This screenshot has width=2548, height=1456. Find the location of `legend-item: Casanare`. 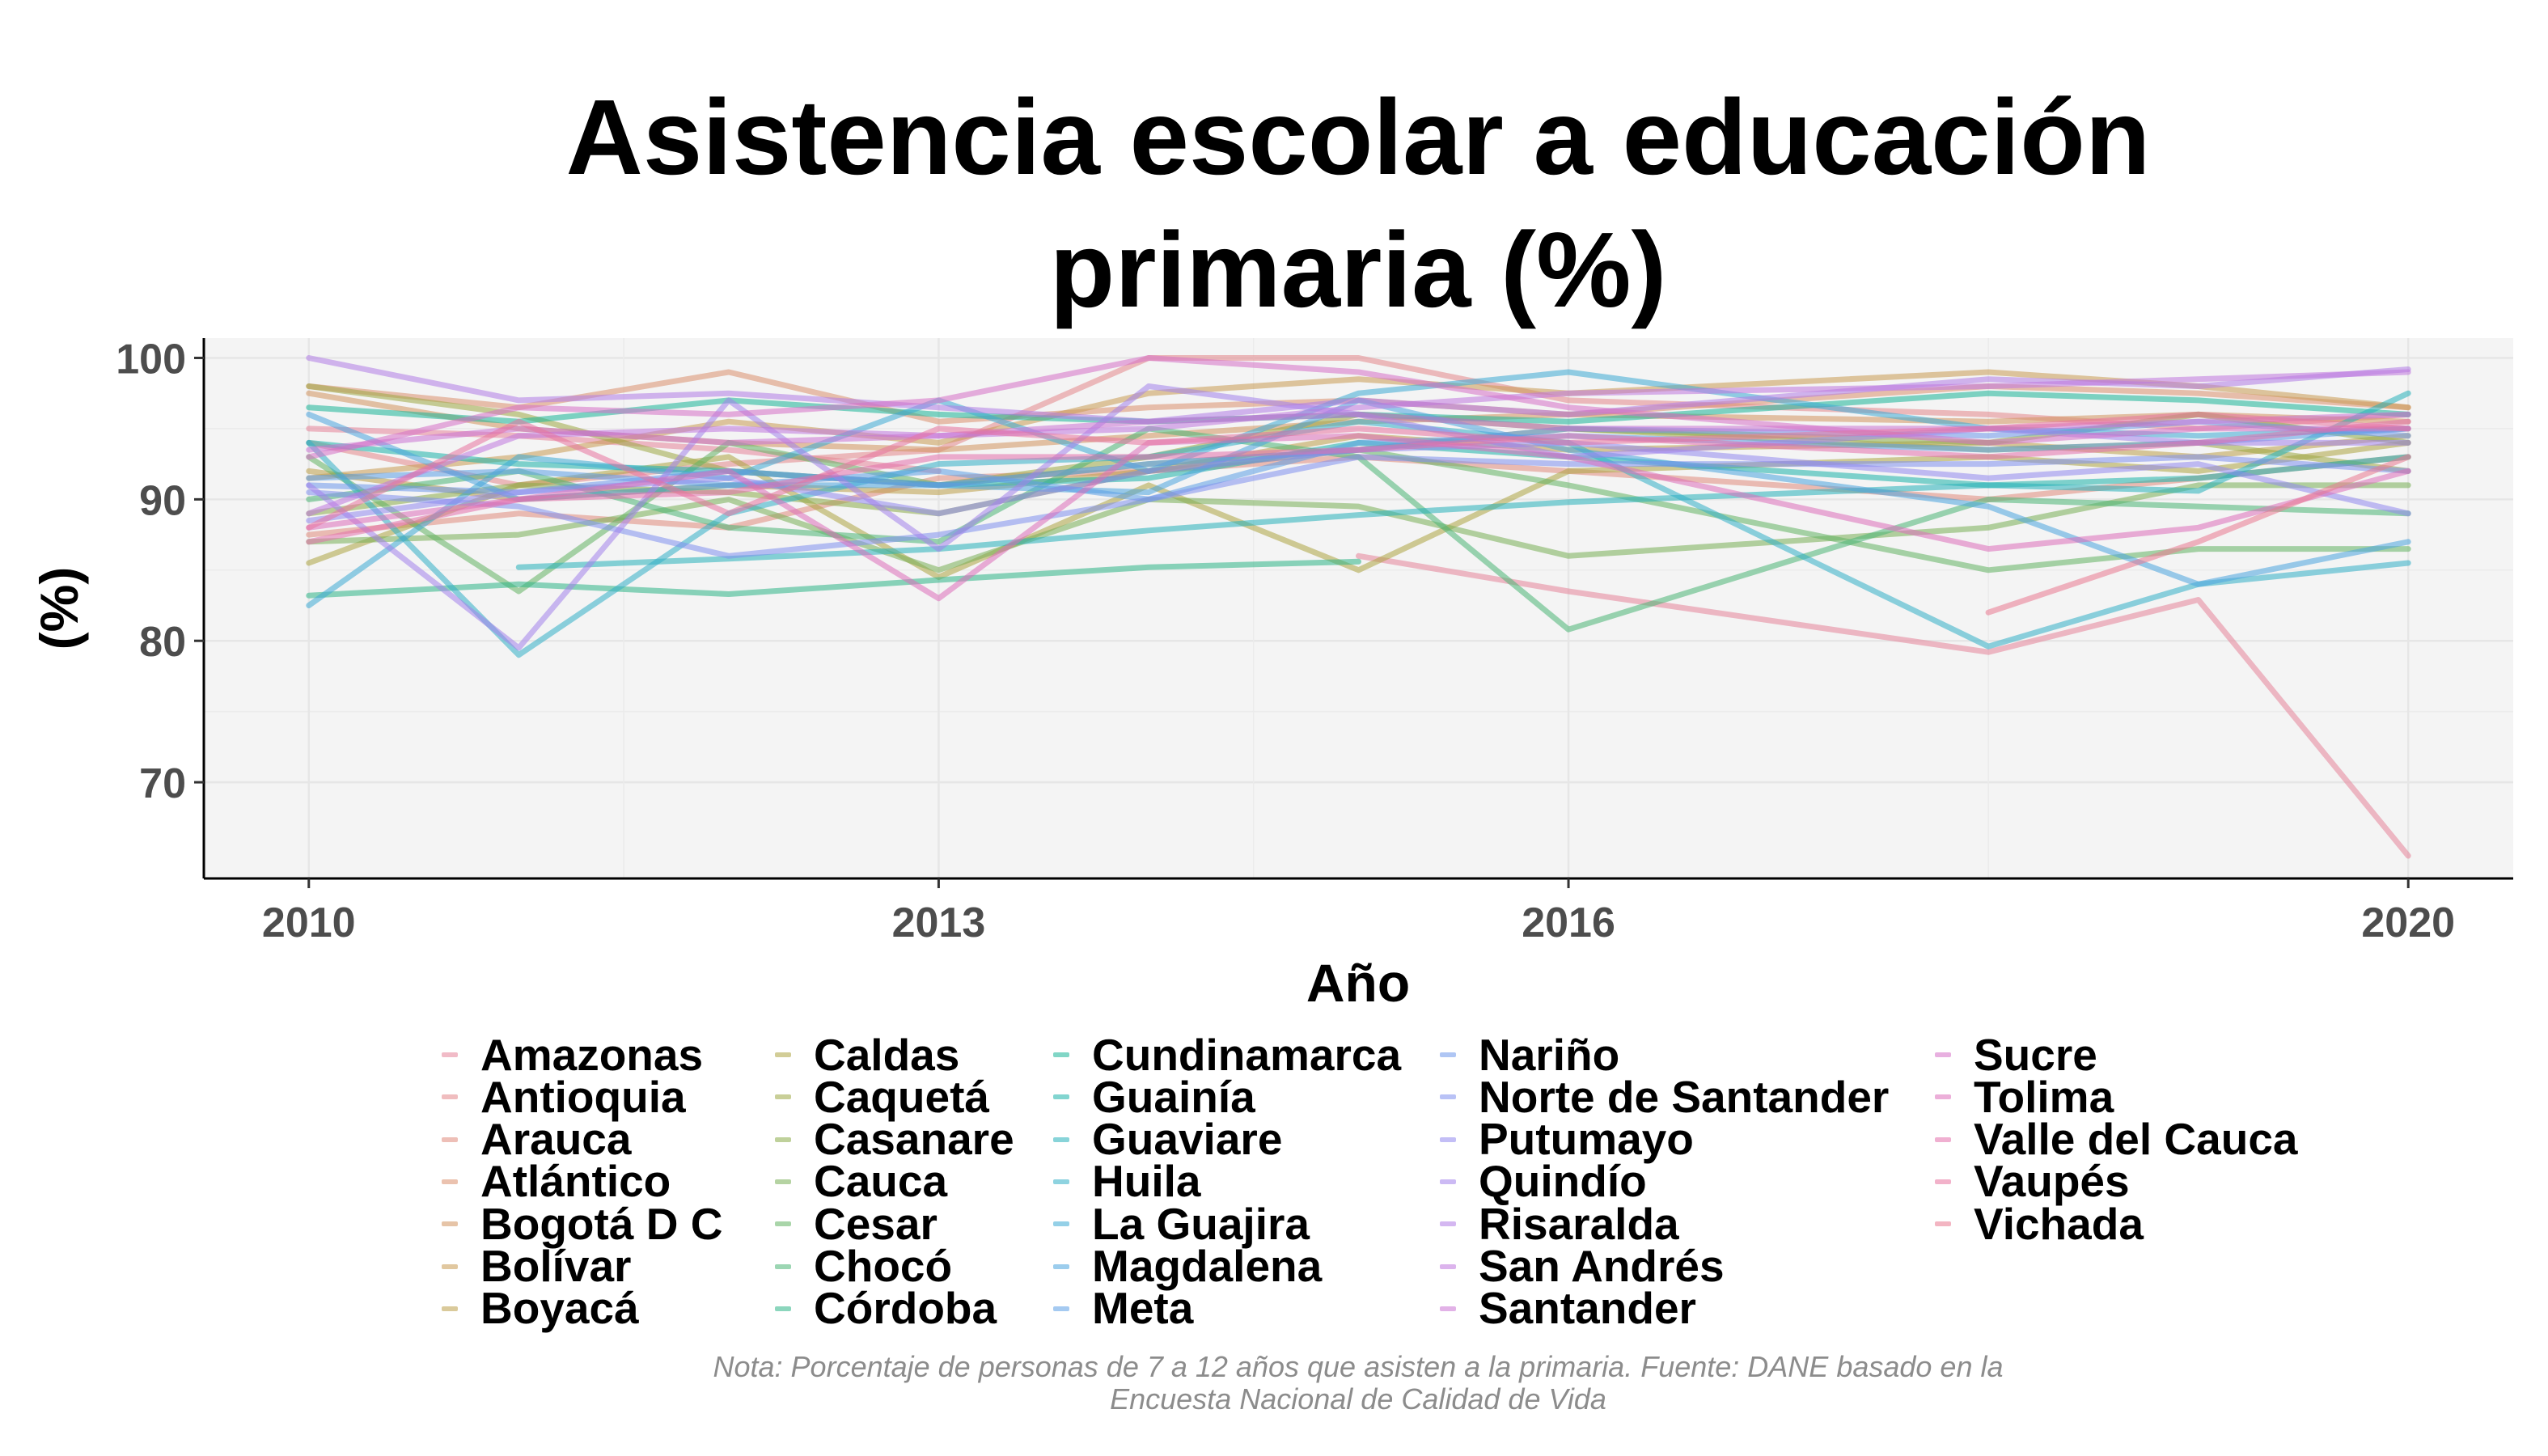

legend-item: Casanare is located at coordinates (890, 1139).